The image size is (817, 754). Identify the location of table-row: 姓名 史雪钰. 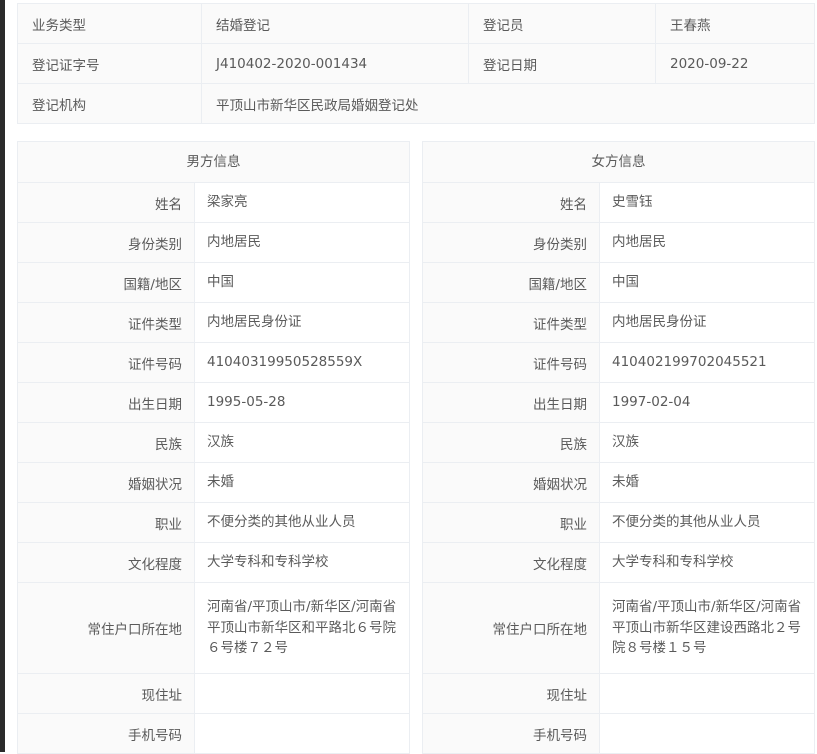
(618, 203).